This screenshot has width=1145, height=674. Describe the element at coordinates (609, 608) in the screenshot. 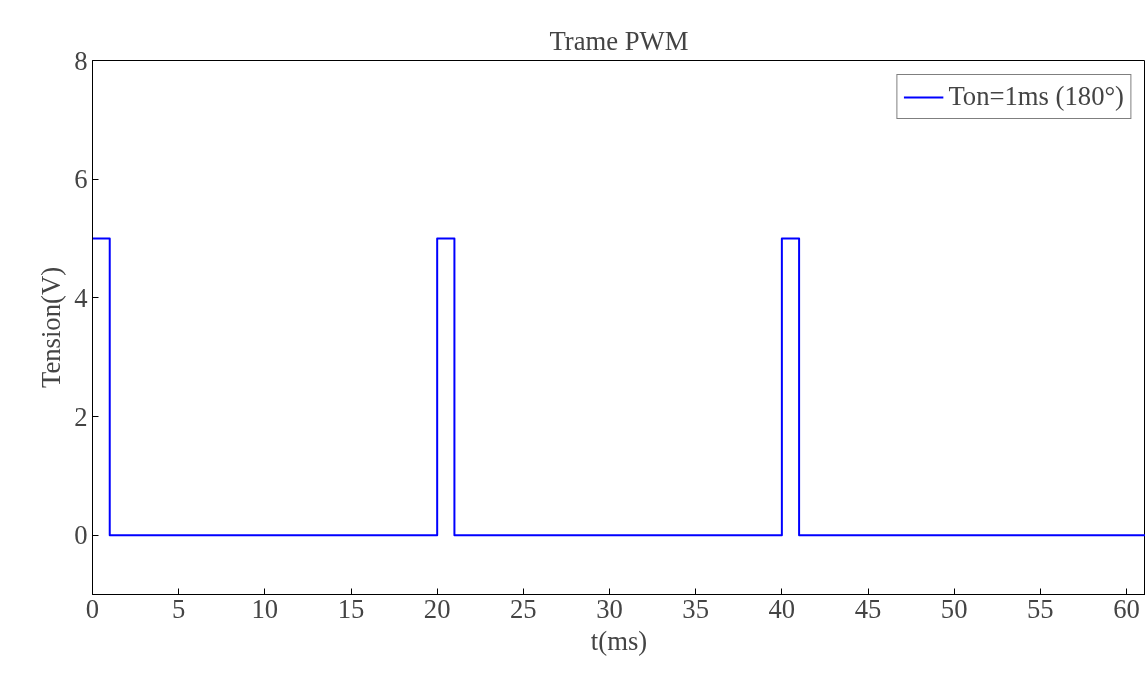

I see `x-tick-label: 30` at that location.